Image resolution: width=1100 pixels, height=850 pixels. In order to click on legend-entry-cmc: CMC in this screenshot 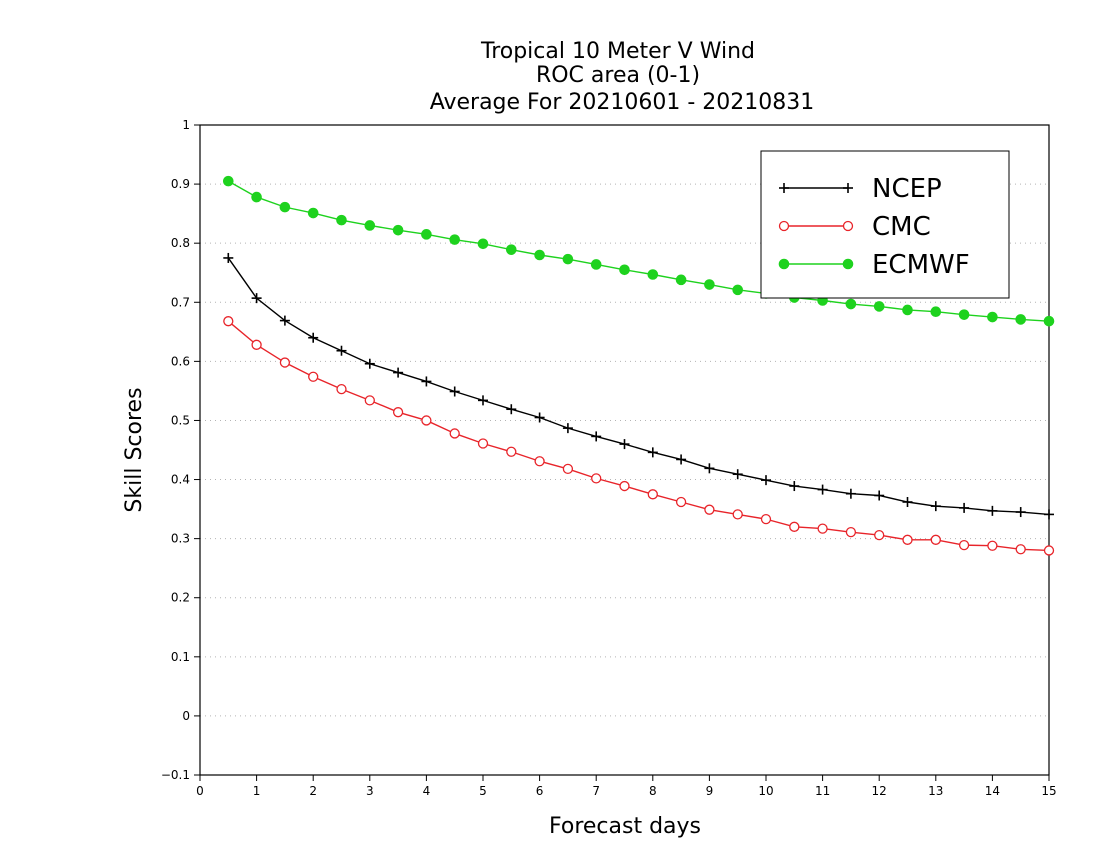, I will do `click(854, 227)`.